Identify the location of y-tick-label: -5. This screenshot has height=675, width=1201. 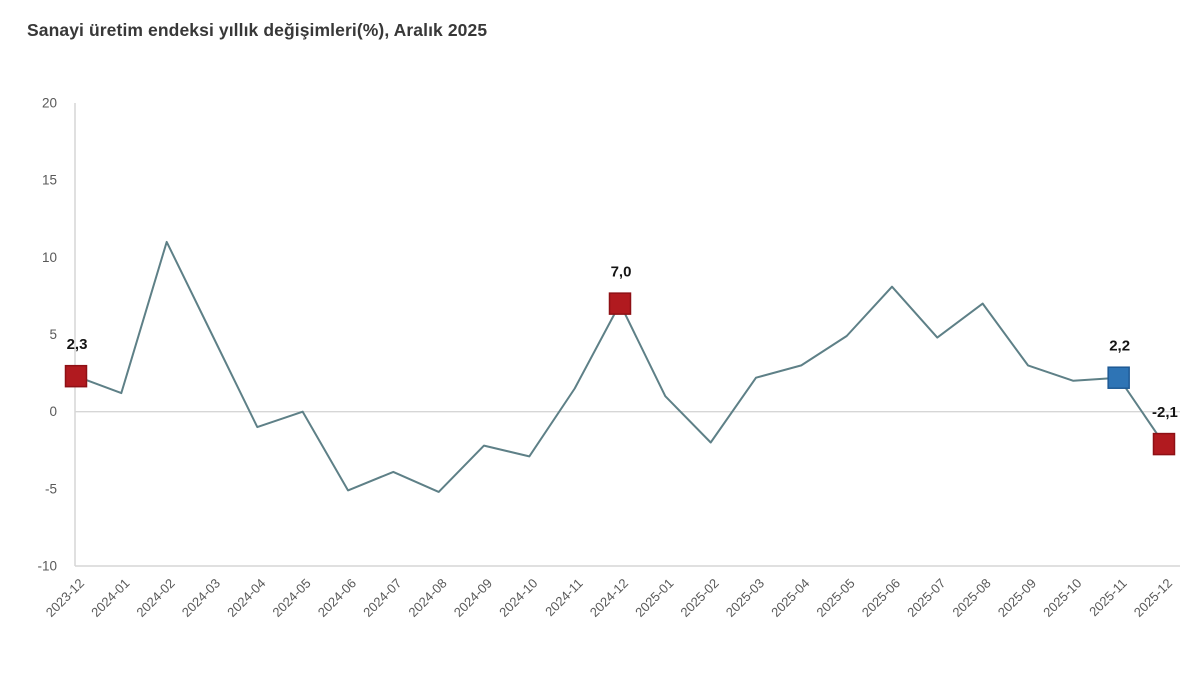
(51, 488).